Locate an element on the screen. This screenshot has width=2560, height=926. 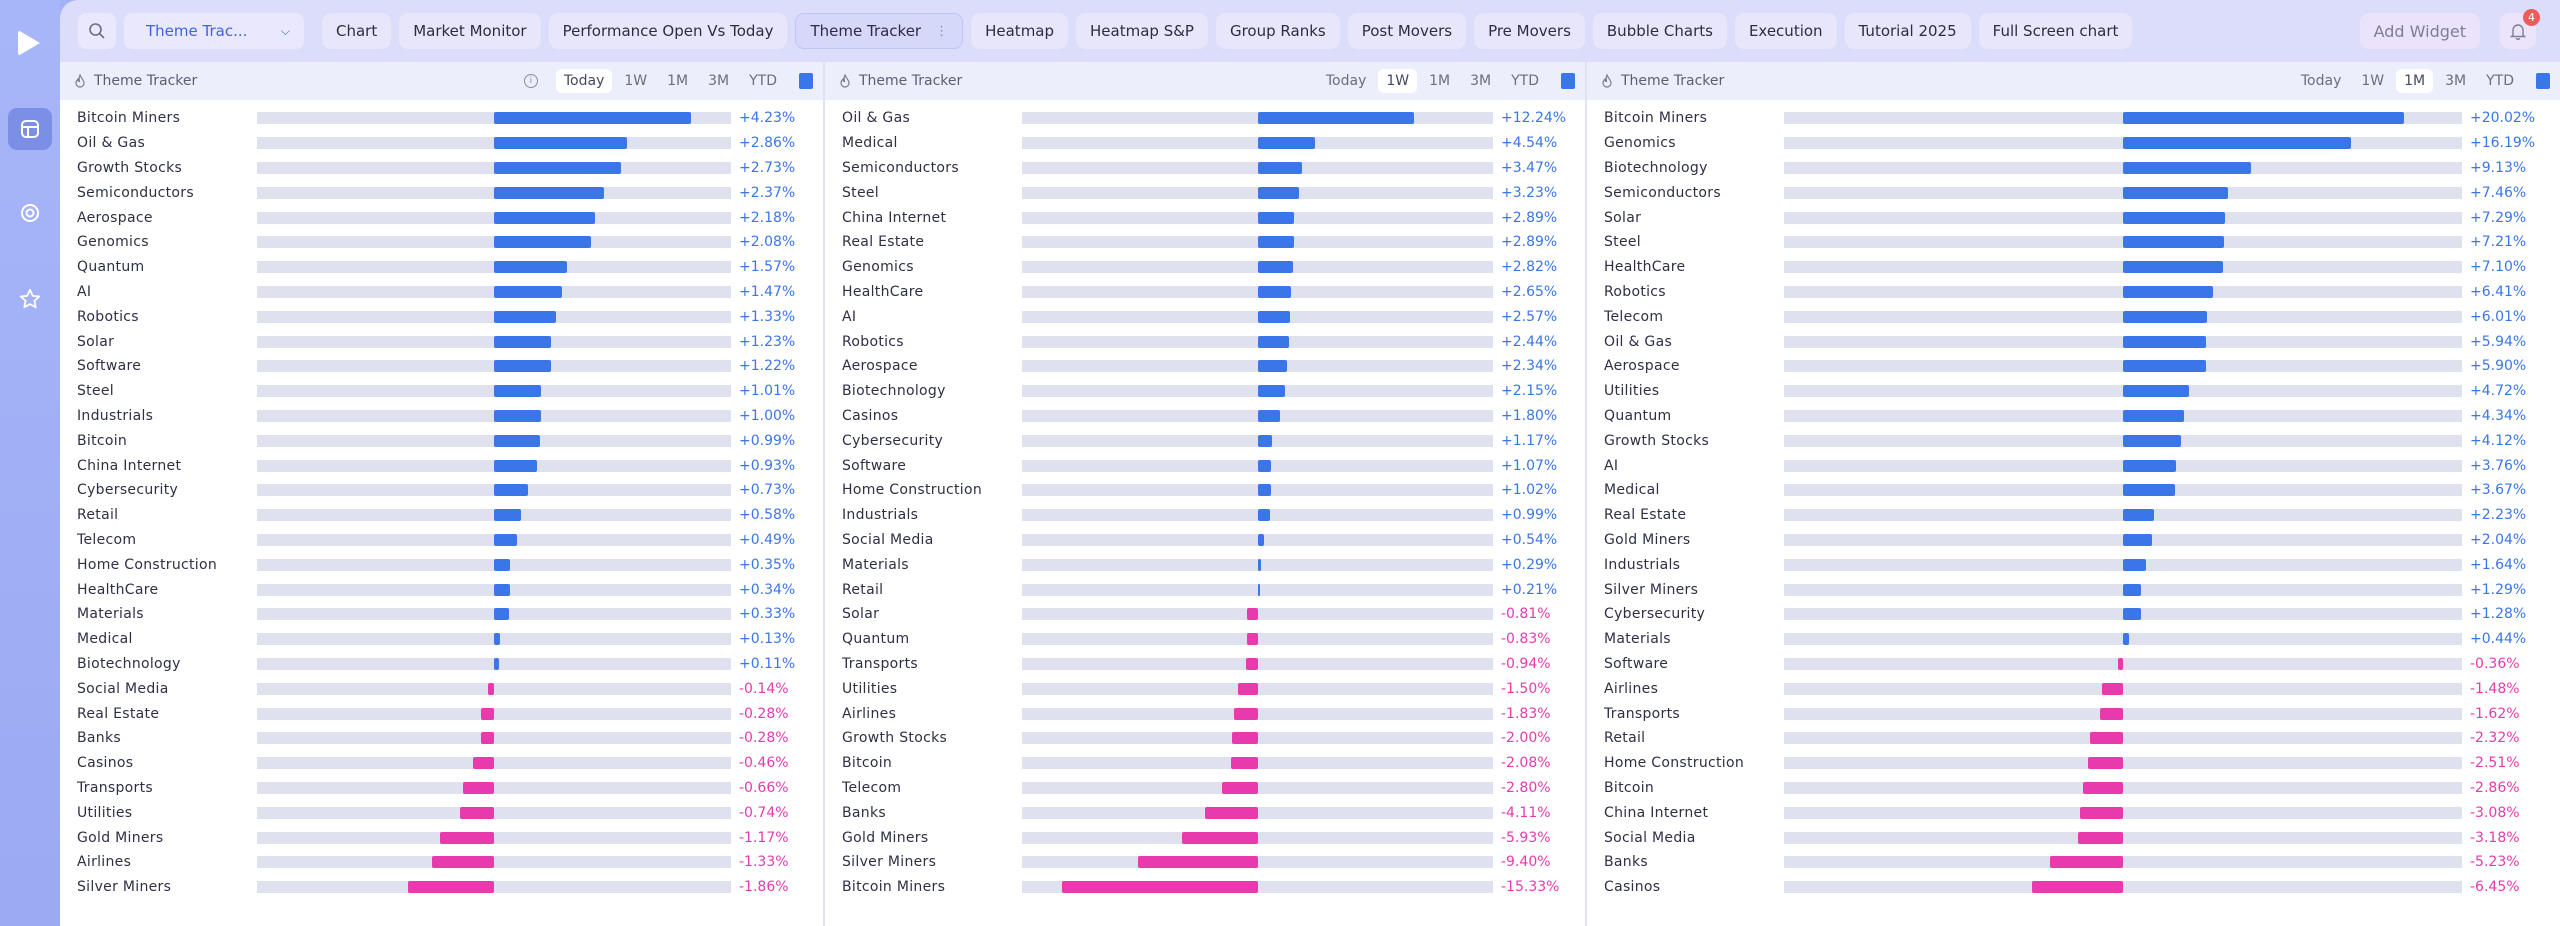
theme-row: Materials +0.44% is located at coordinates (2073, 639).